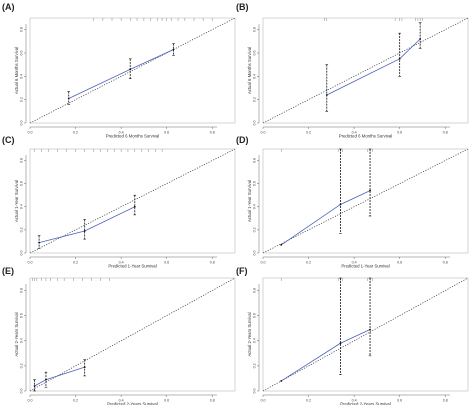 This screenshot has height=405, width=474. What do you see at coordinates (8, 7) in the screenshot?
I see `panel-label: (A)` at bounding box center [8, 7].